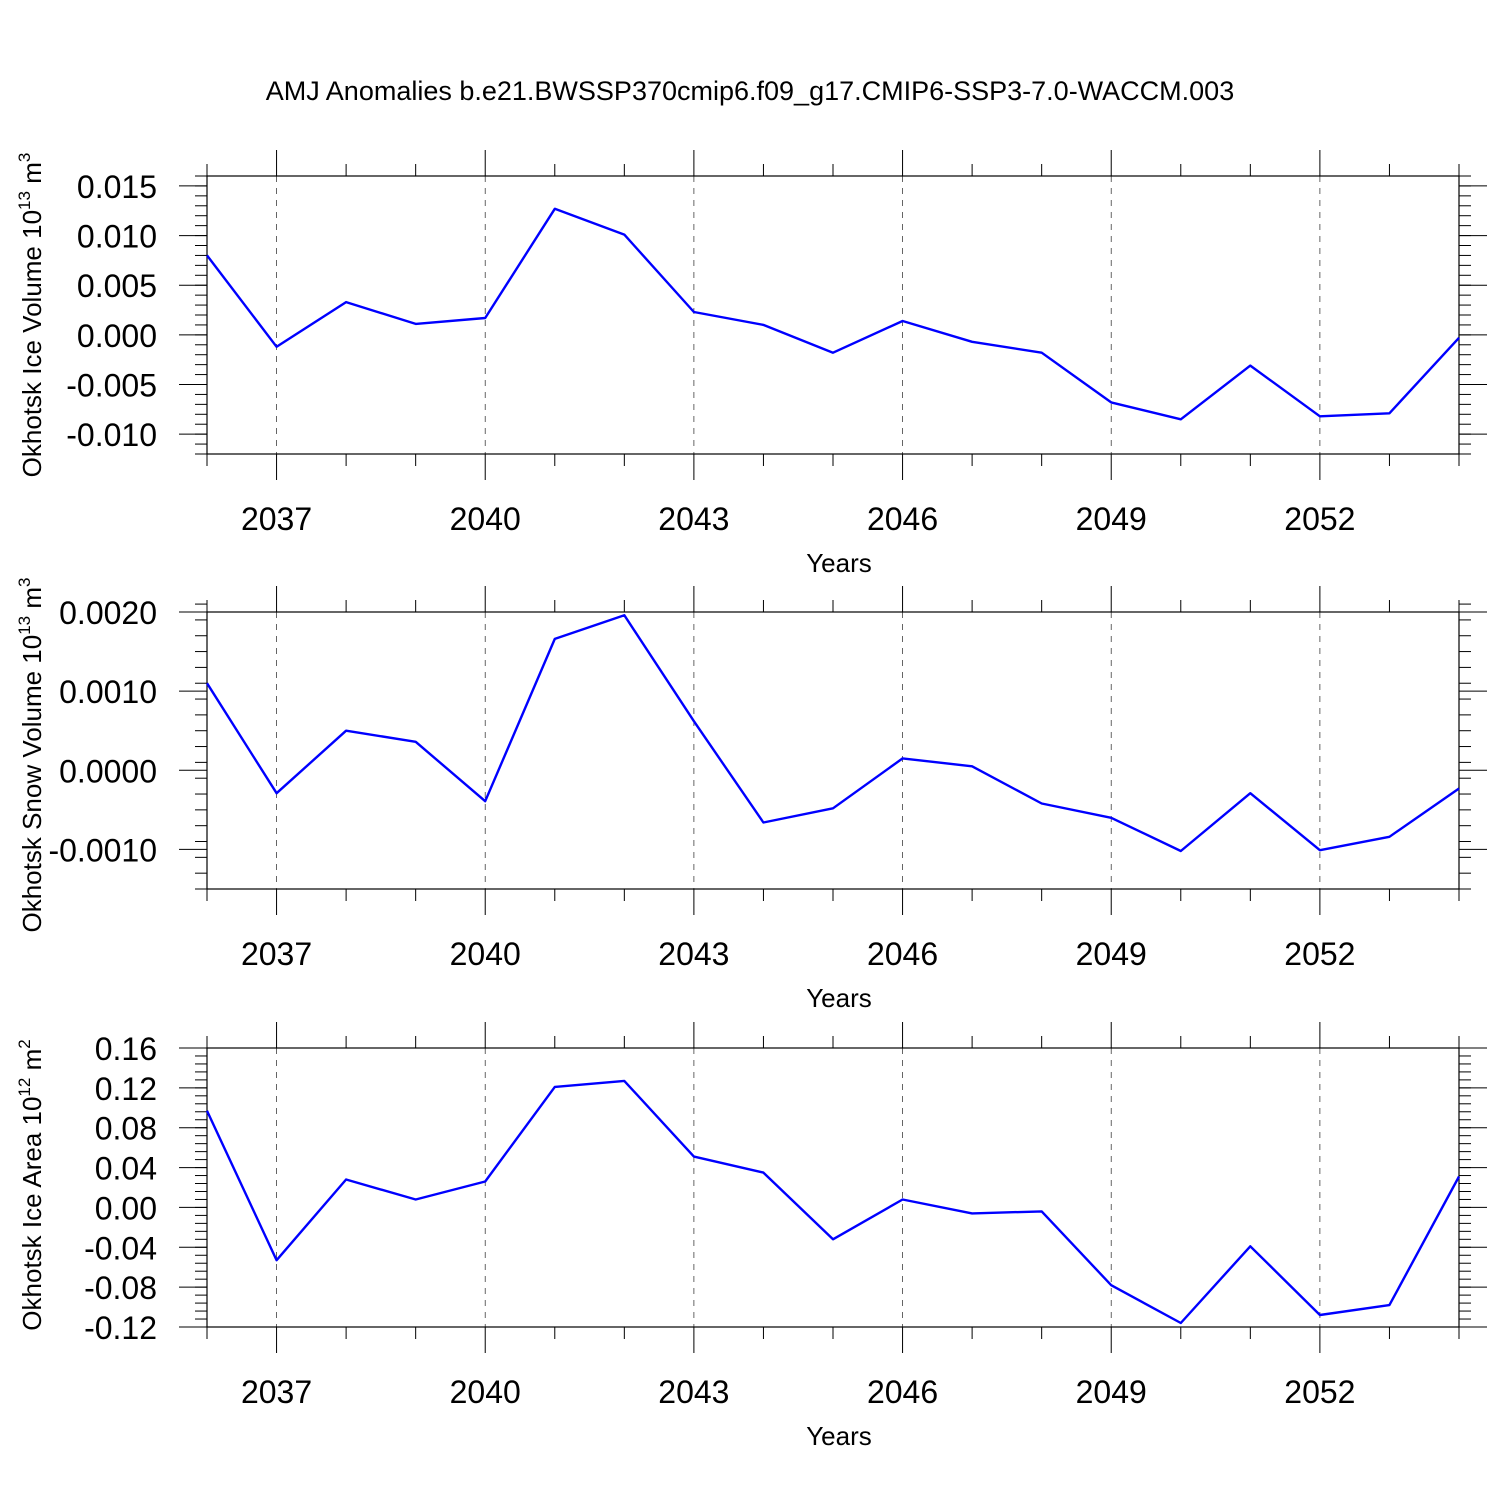 Image resolution: width=1500 pixels, height=1500 pixels. I want to click on y-axis-label-main: Okhotsk Ice Volume 10, so click(32, 343).